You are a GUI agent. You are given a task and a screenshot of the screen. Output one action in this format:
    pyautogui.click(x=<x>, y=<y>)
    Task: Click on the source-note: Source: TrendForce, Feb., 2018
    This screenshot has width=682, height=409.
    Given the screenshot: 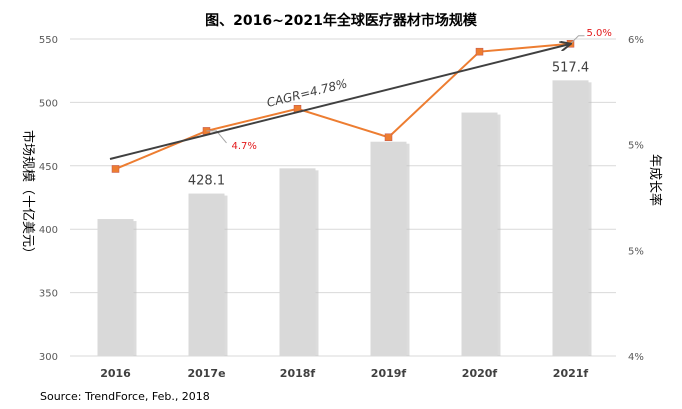 What is the action you would take?
    pyautogui.click(x=125, y=396)
    